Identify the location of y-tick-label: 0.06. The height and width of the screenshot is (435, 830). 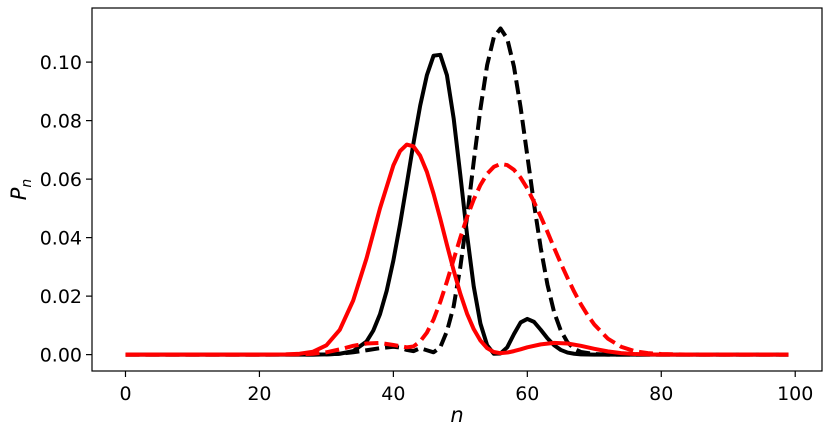
(61, 180).